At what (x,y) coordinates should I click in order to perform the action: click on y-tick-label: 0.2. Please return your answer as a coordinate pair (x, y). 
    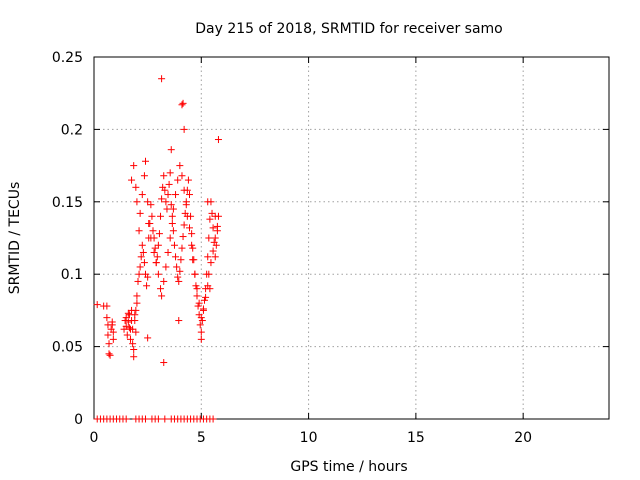
    Looking at the image, I should click on (72, 130).